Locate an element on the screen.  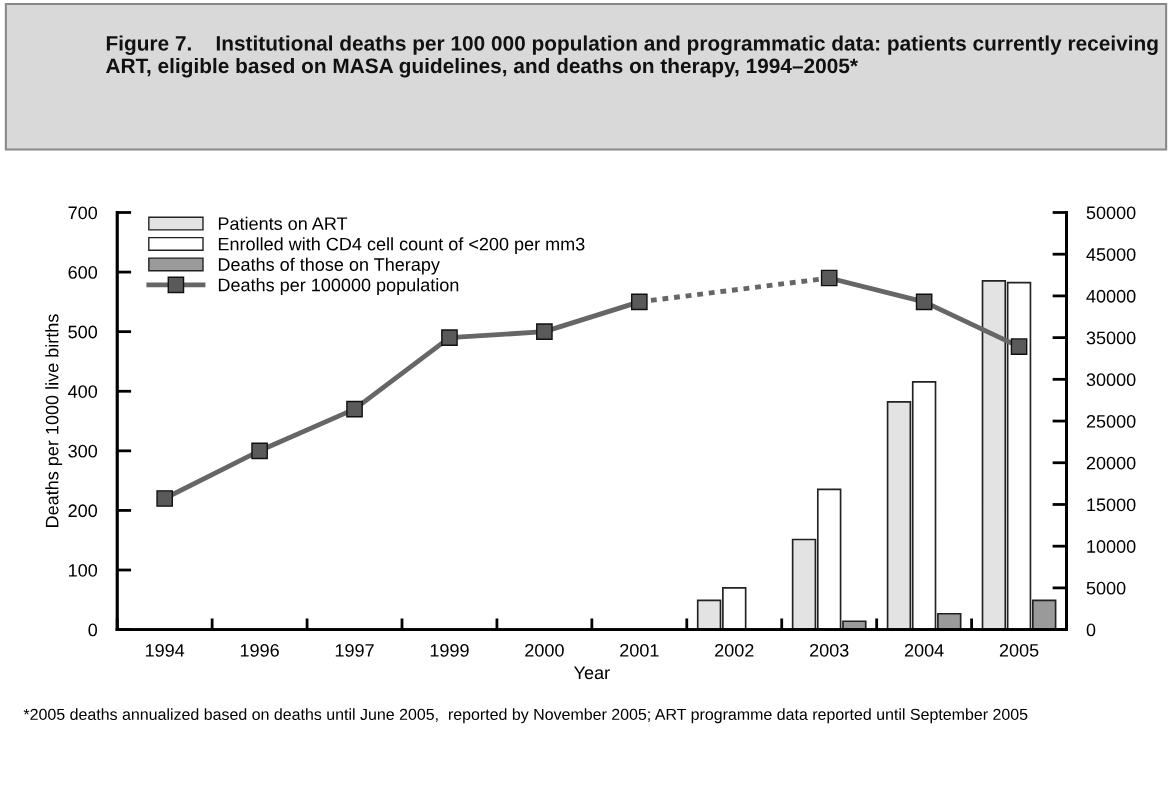
y-tick-label: 200 is located at coordinates (83, 511).